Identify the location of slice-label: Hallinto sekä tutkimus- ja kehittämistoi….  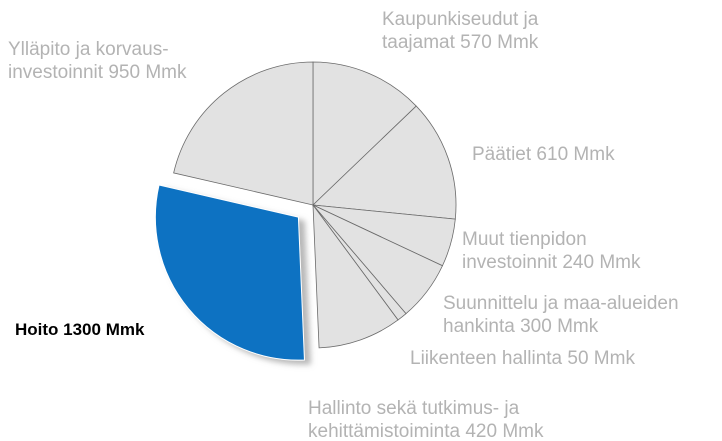
(426, 419).